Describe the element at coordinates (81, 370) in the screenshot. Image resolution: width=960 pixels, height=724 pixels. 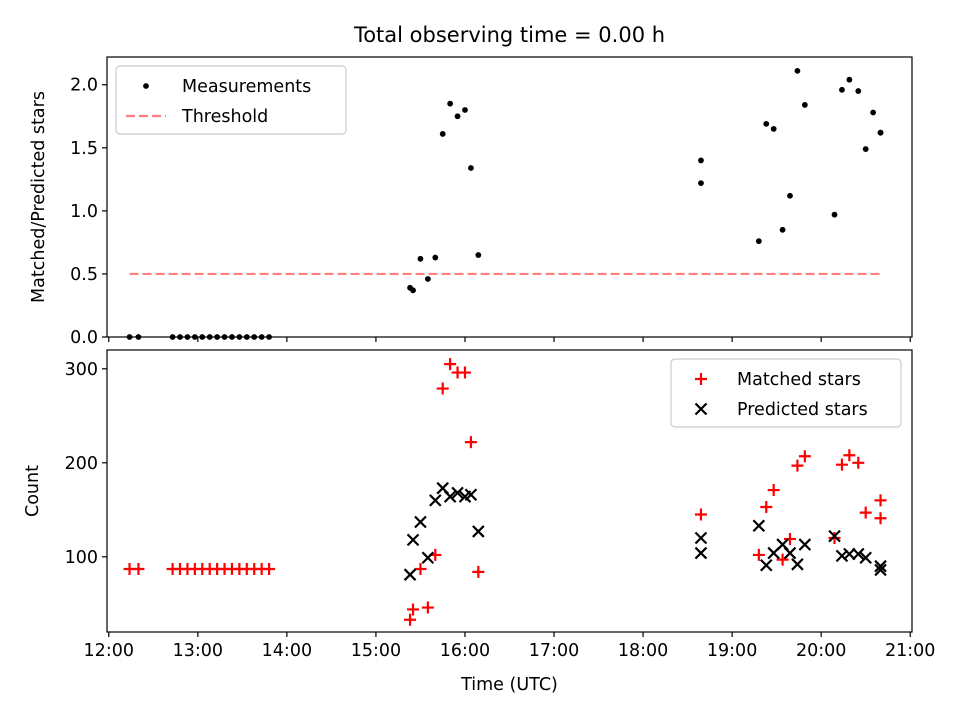
I see `y-tick-label: 300` at that location.